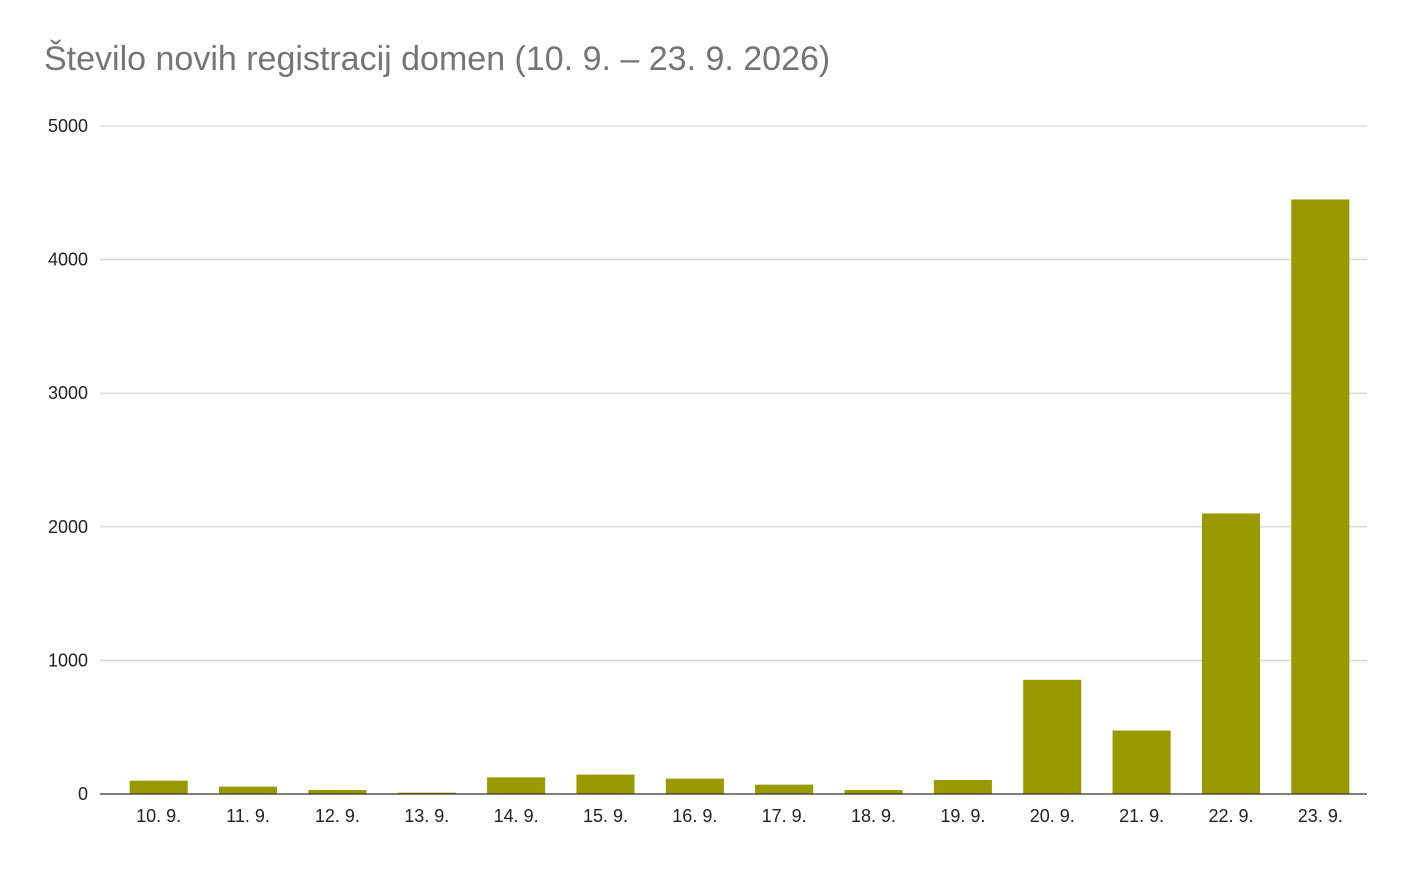 Image resolution: width=1411 pixels, height=872 pixels. What do you see at coordinates (516, 816) in the screenshot?
I see `x-tick-label: 14. 9.` at bounding box center [516, 816].